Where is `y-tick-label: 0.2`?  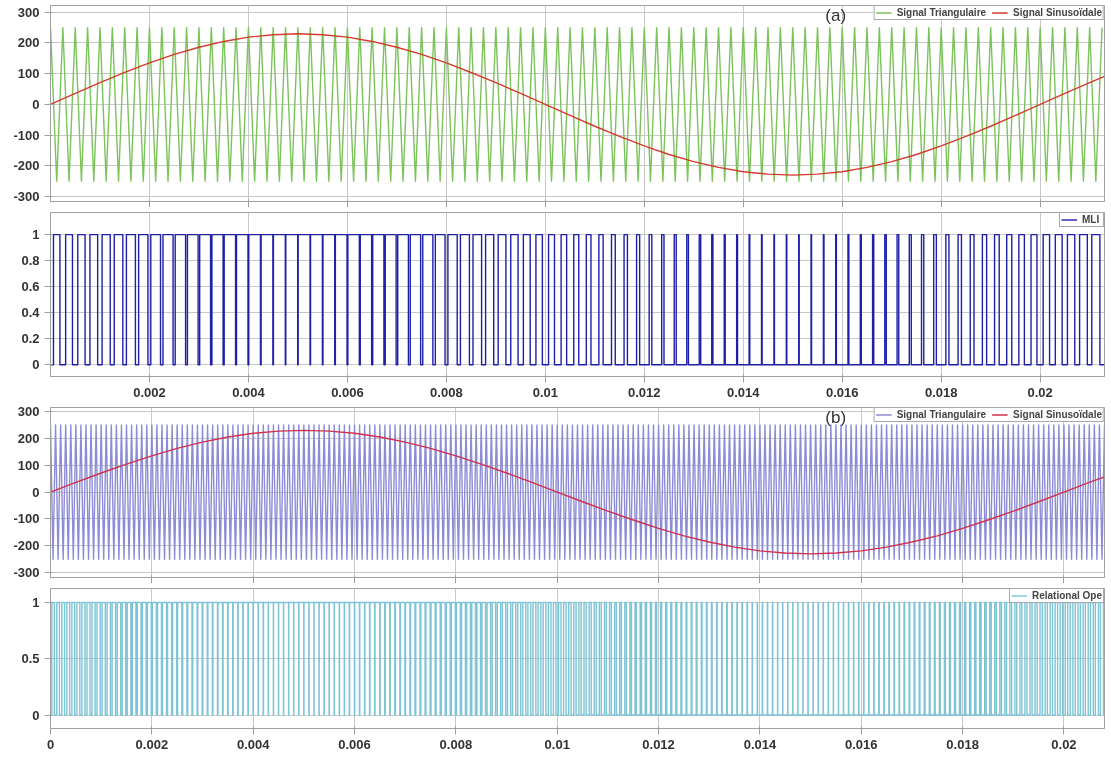
y-tick-label: 0.2 is located at coordinates (30, 339).